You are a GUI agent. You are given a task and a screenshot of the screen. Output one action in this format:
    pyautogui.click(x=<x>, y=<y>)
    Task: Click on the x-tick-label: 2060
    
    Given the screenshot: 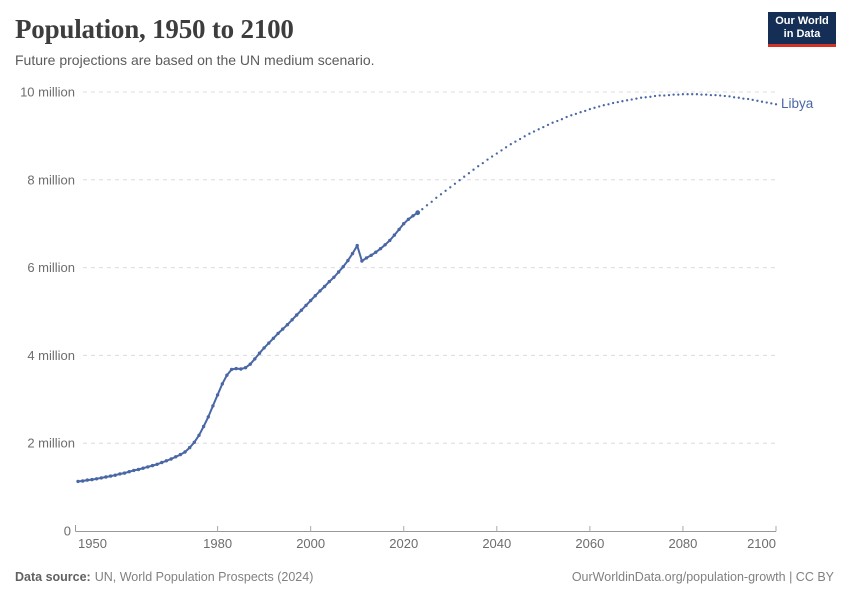 What is the action you would take?
    pyautogui.click(x=589, y=543)
    